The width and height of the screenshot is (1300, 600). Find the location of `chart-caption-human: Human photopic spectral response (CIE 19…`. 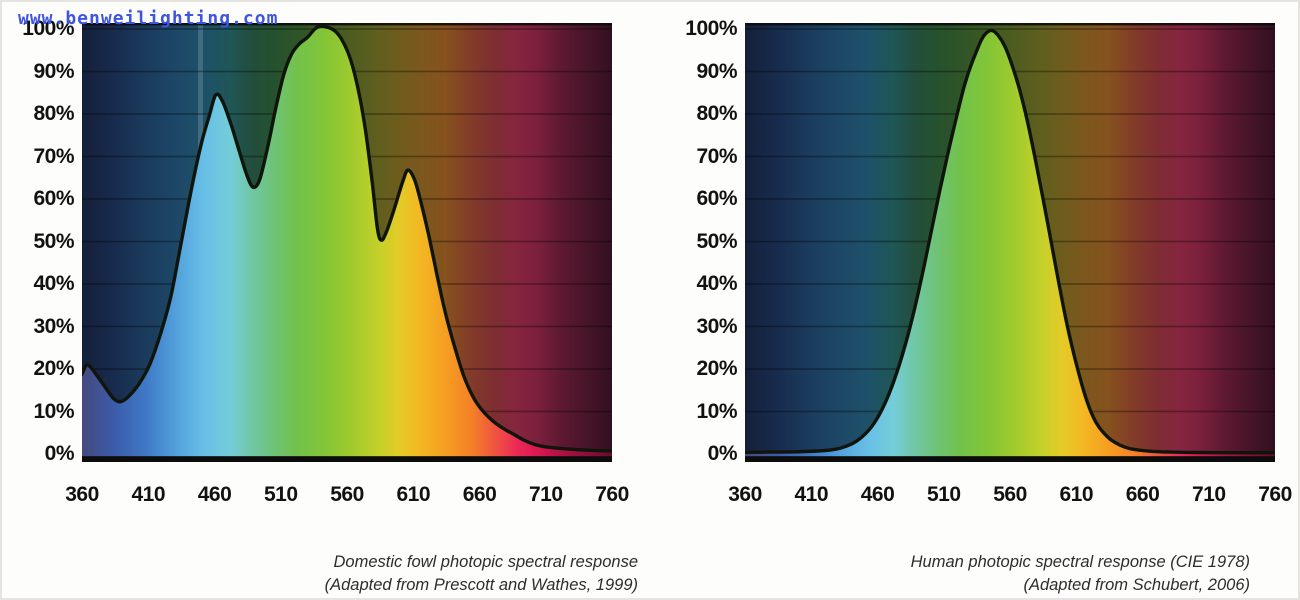

chart-caption-human: Human photopic spectral response (CIE 19… is located at coordinates (1080, 574).